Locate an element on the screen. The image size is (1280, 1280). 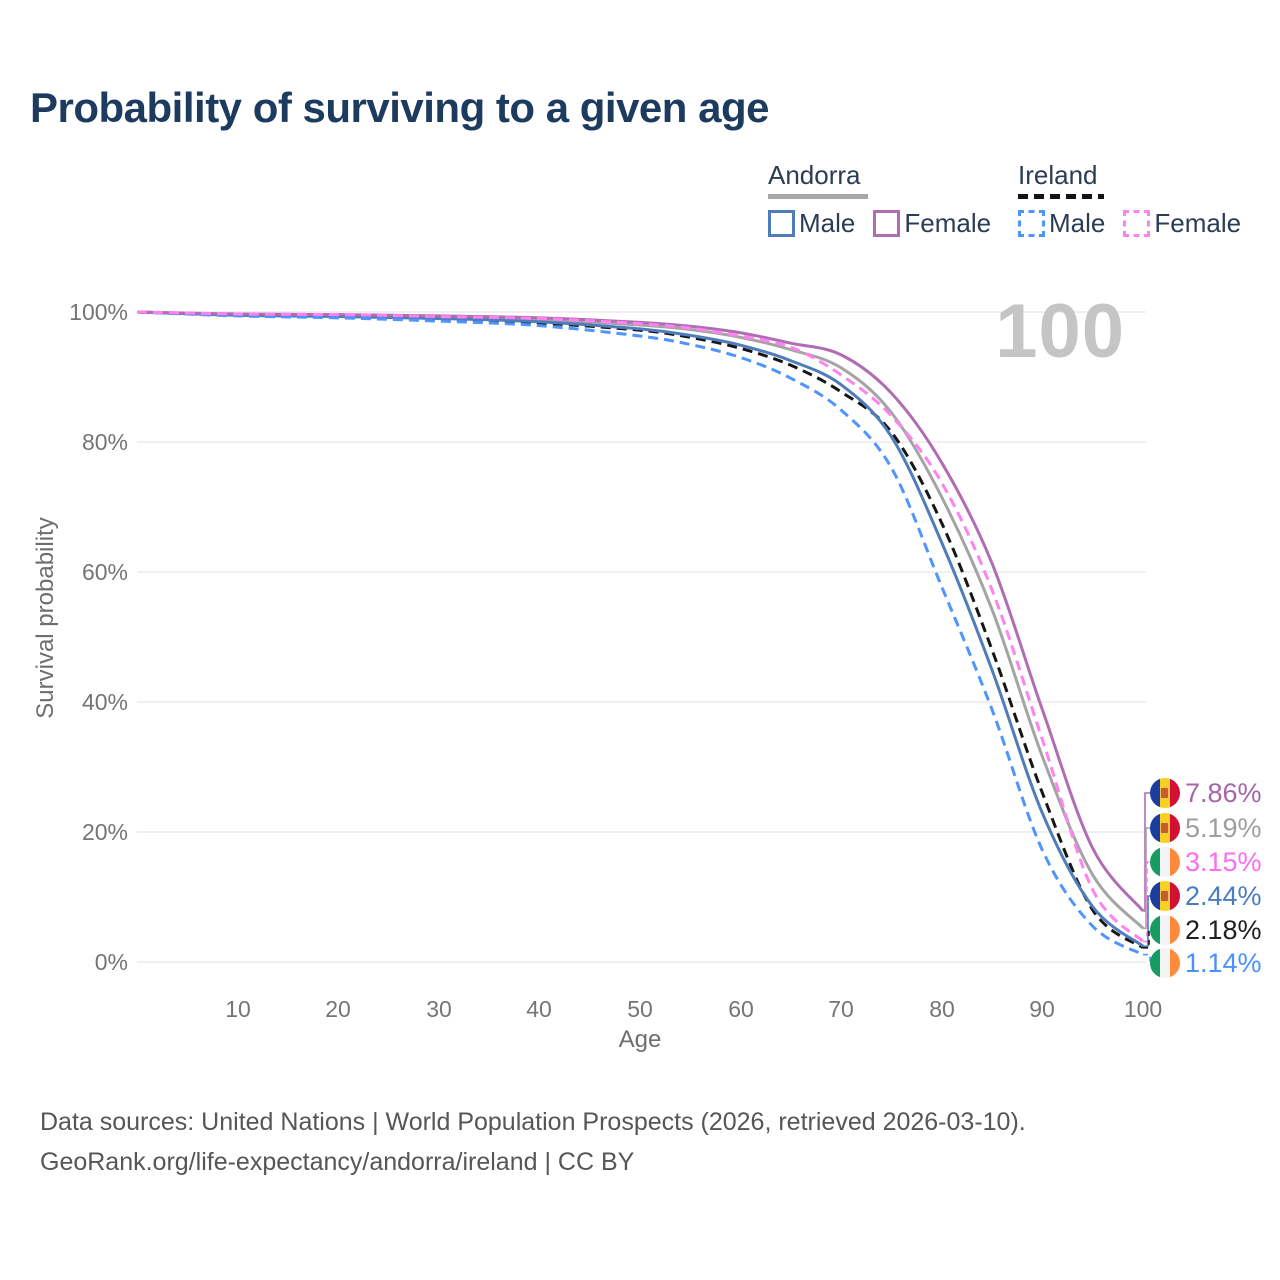
end-connector-andorra-female is located at coordinates (1146, 852).